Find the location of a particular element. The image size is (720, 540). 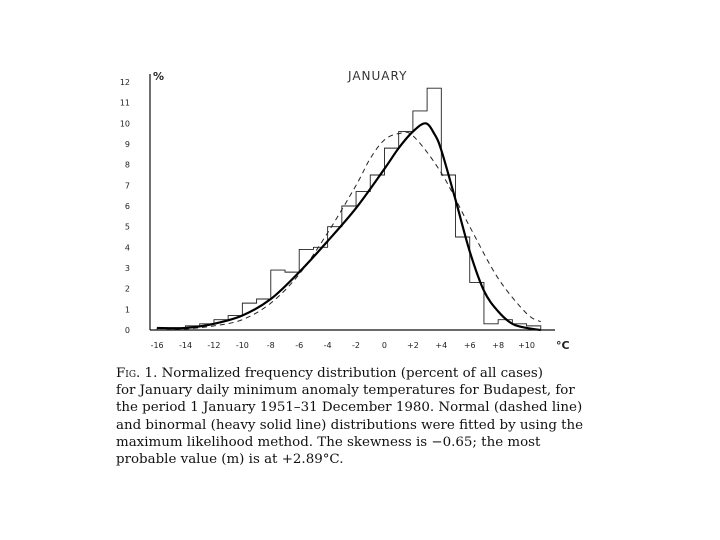

y-tick-label: 9 is located at coordinates (127, 144).